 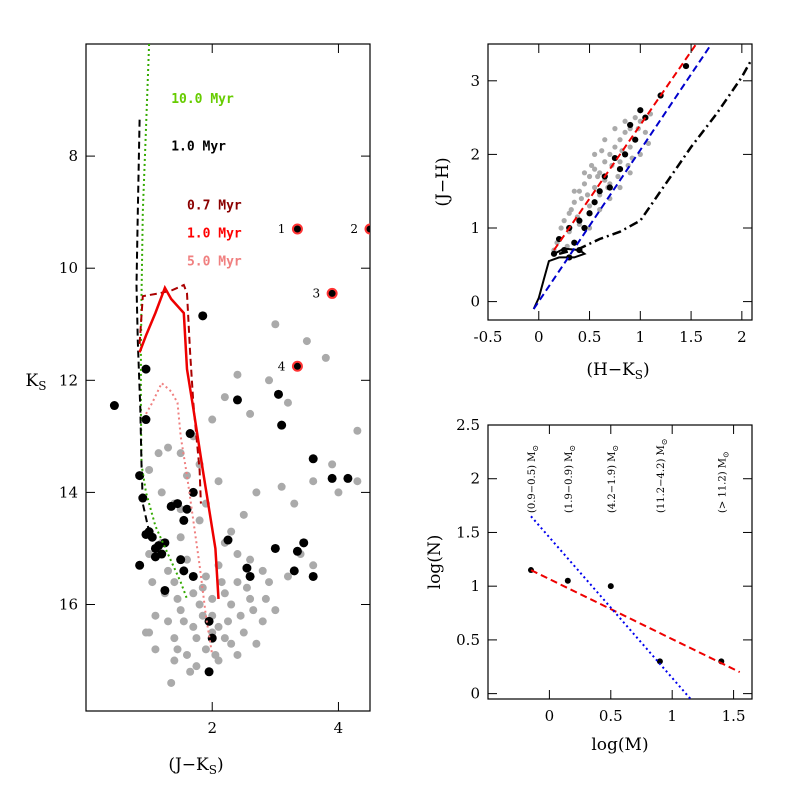 I want to click on ccd-plot: -0.5 0 0.5 1 1.5 2 0 1 2 3, so click(x=611, y=195).